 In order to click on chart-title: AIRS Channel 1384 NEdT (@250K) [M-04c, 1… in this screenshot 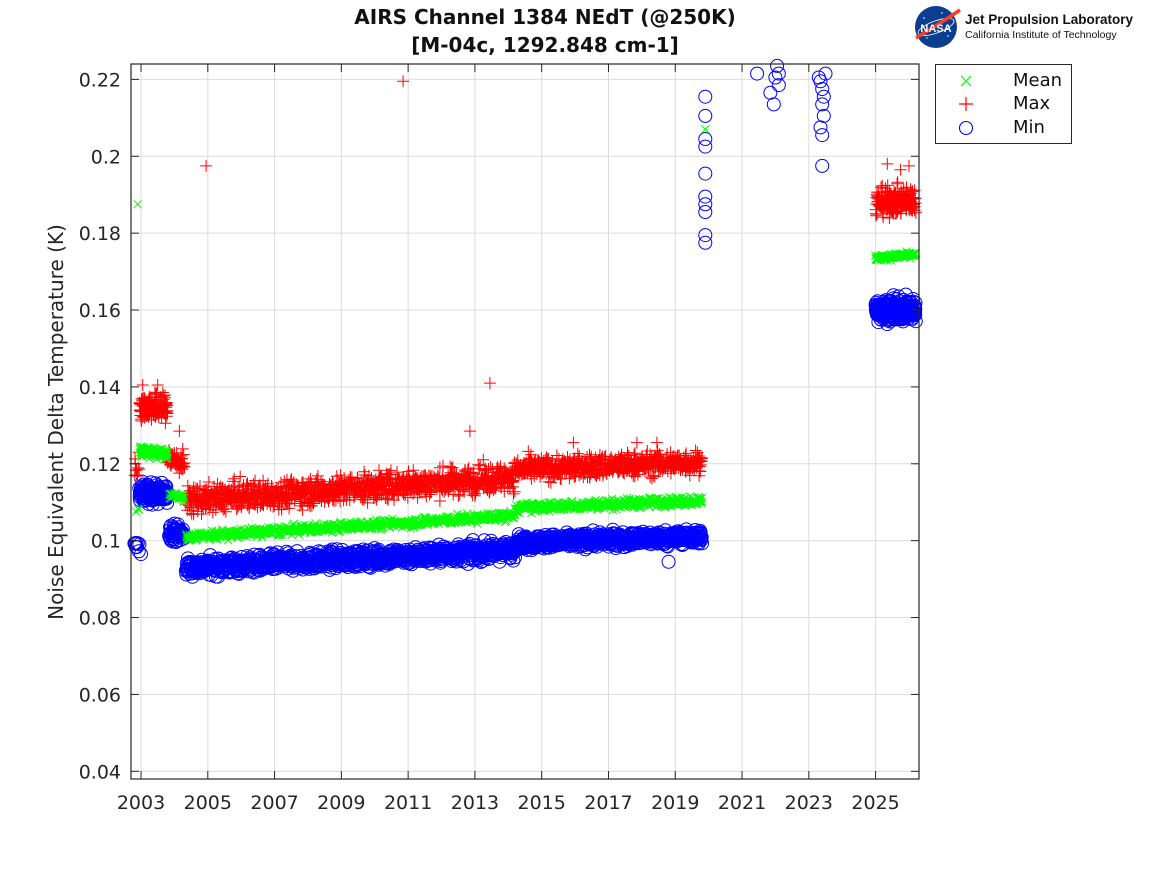, I will do `click(545, 31)`.